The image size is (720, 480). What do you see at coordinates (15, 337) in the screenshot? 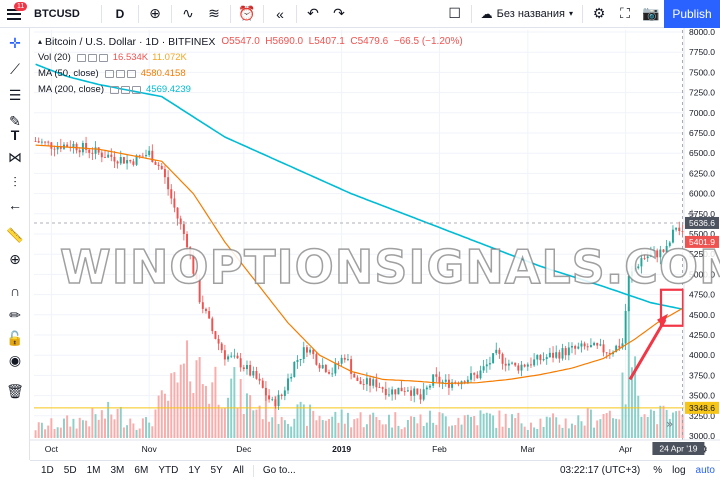
I see `lock-icon: 🔓` at bounding box center [15, 337].